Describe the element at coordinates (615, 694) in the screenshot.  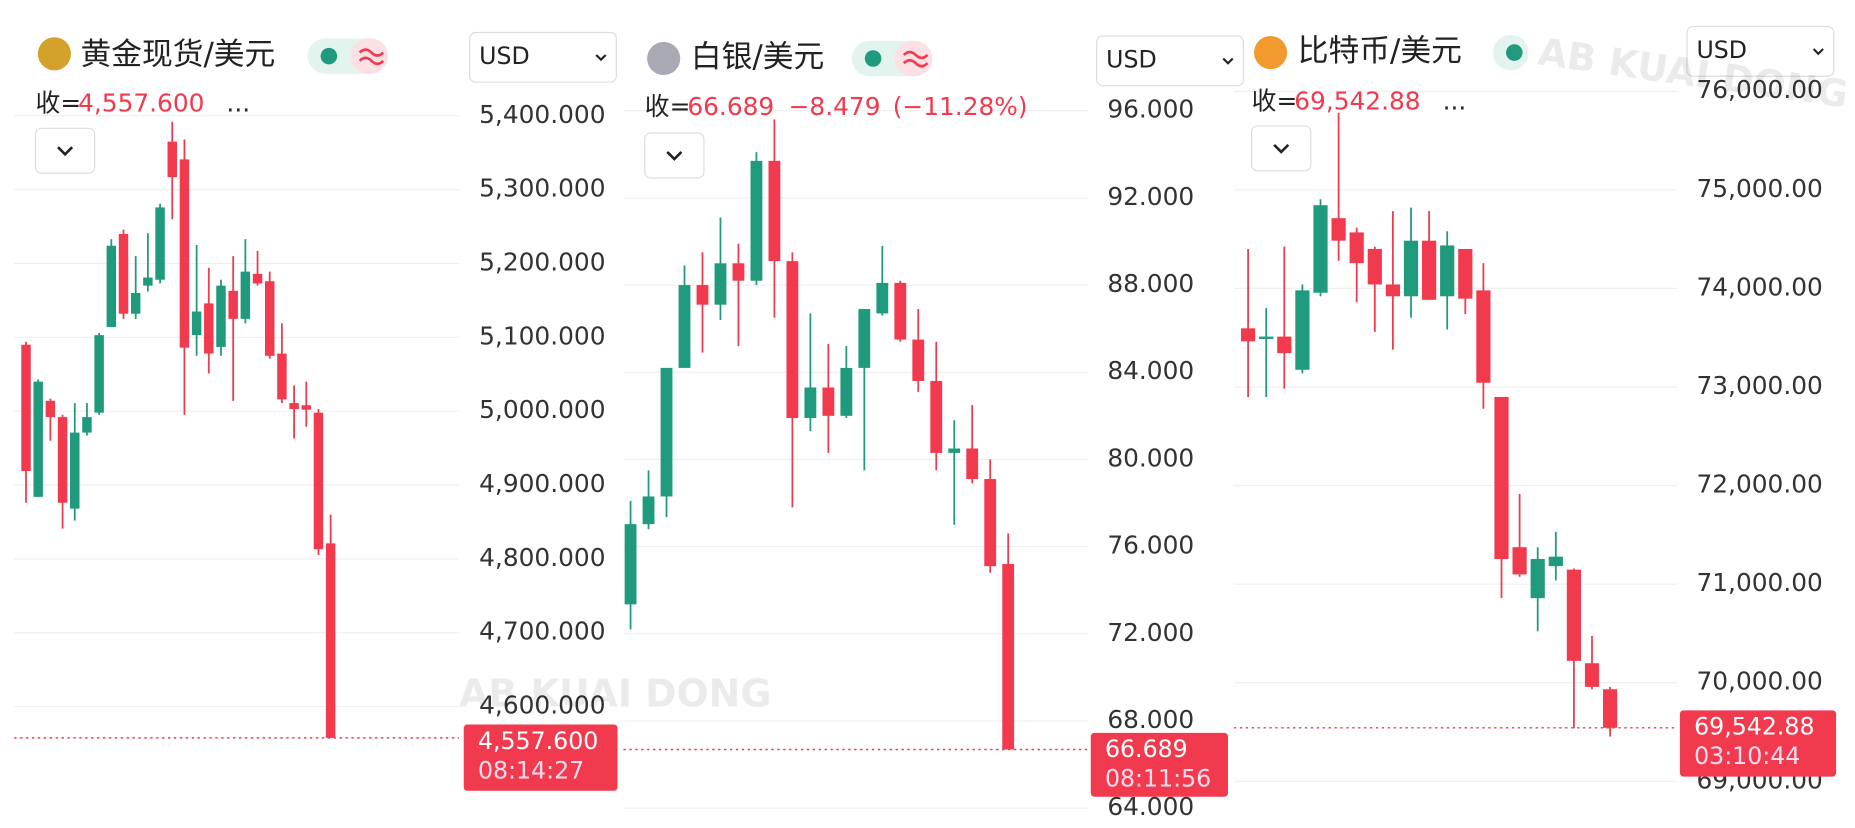
I see `watermark: AB KUAI DONG` at that location.